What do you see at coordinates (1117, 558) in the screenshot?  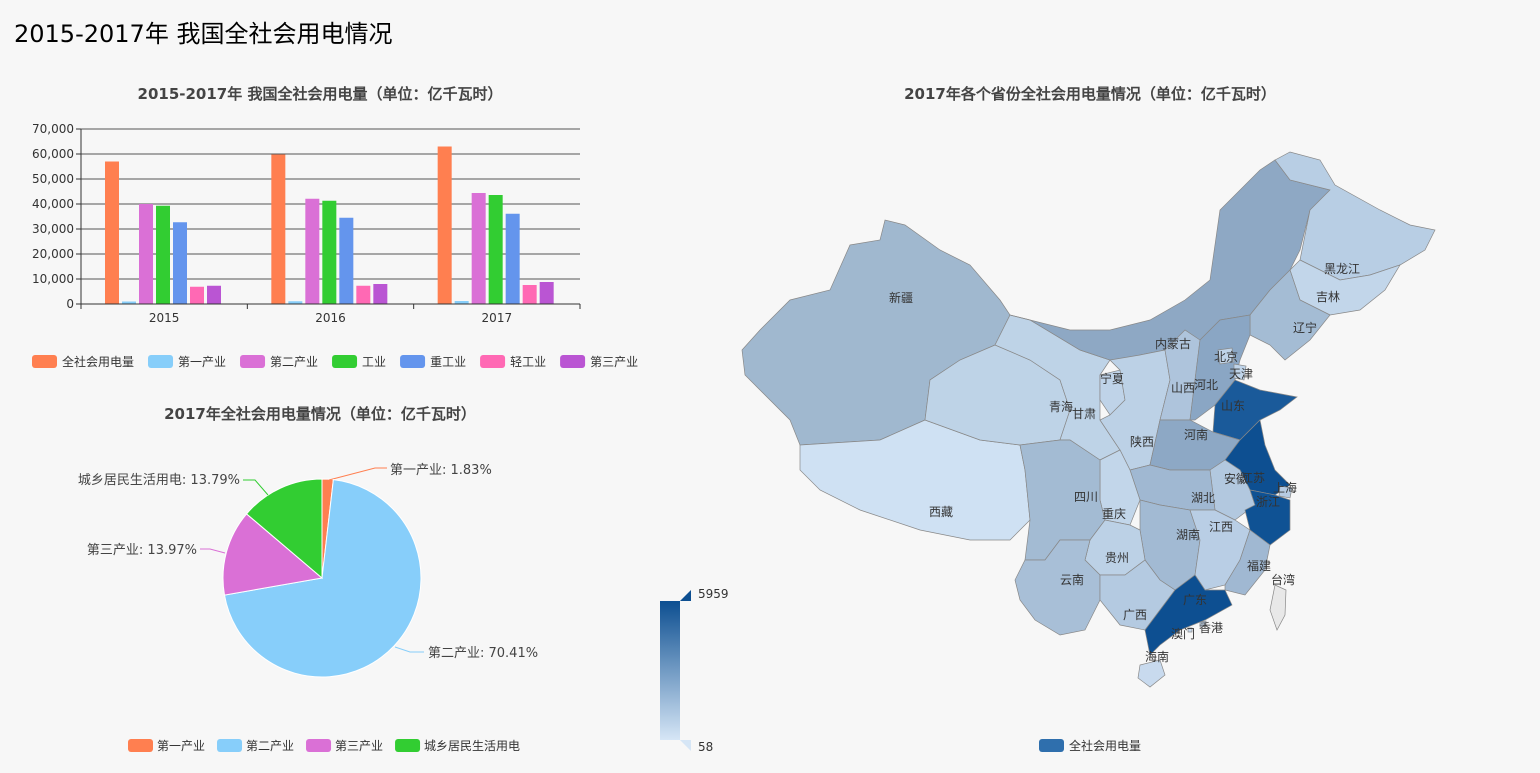 I see `province-label: 贵州` at bounding box center [1117, 558].